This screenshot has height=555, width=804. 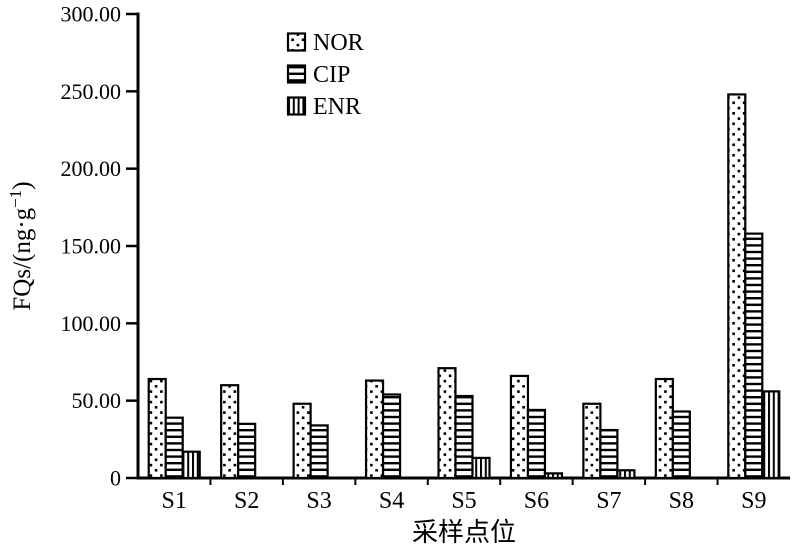 I want to click on x-category-label: S2, so click(x=246, y=501).